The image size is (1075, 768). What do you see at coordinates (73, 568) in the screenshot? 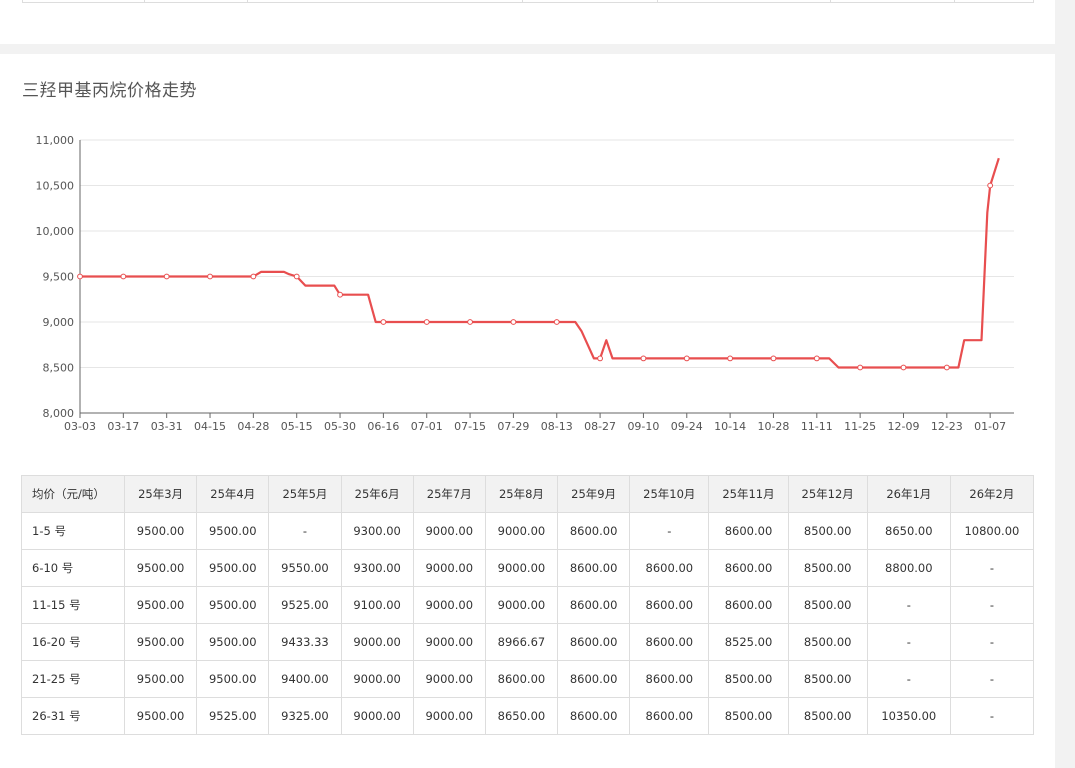
I see `row-label-cell: 6-10 号` at bounding box center [73, 568].